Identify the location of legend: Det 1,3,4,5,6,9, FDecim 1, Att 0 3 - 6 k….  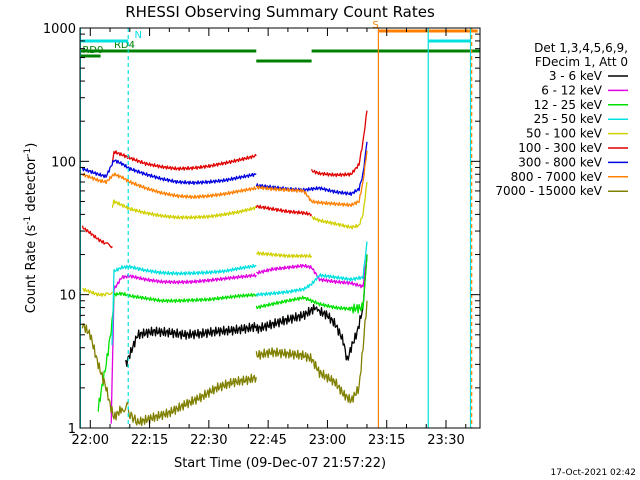
(561, 119).